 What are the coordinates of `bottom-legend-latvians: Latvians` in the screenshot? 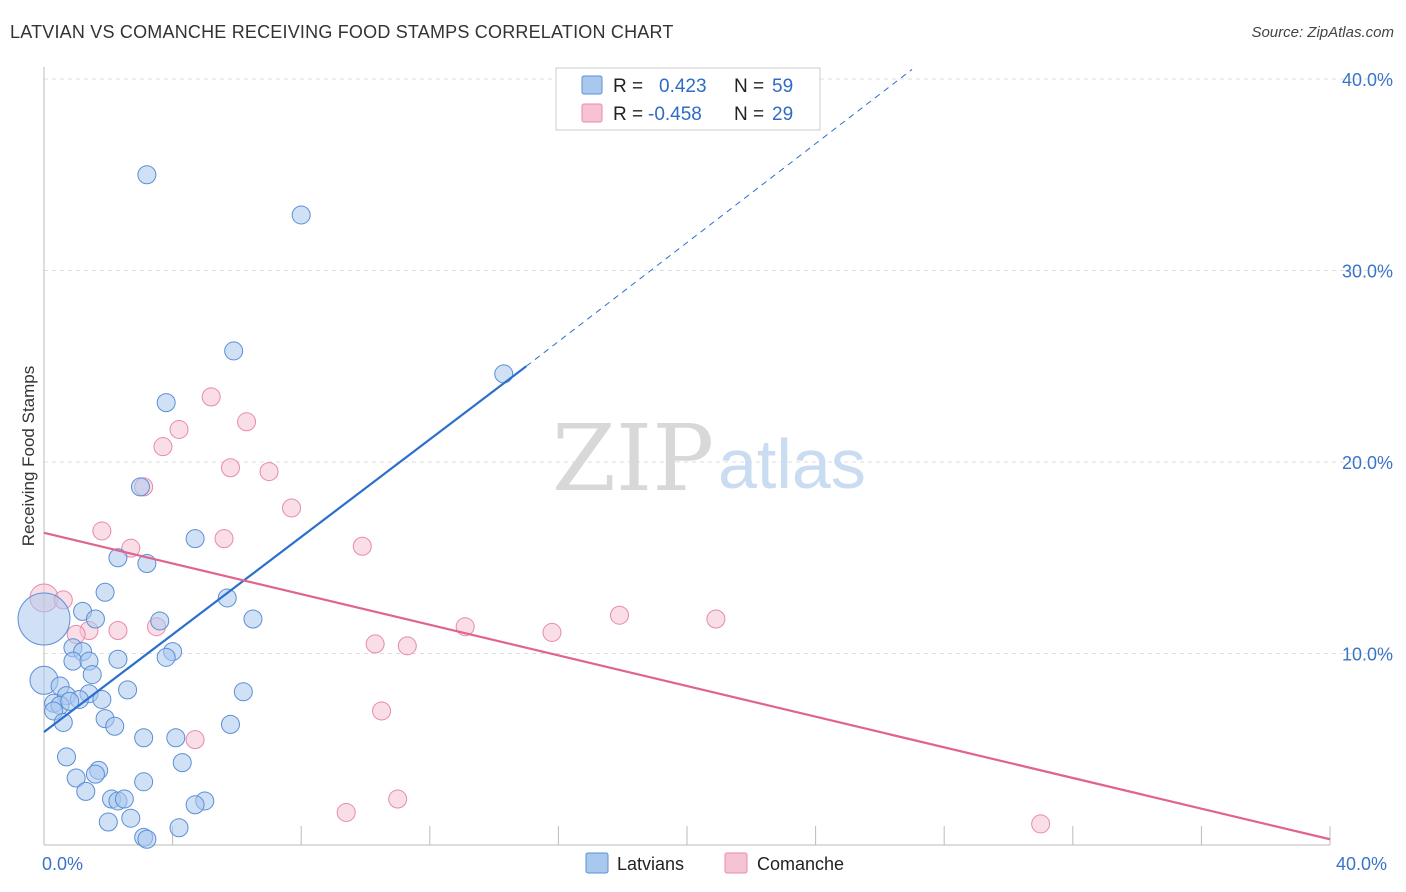 It's located at (650, 864).